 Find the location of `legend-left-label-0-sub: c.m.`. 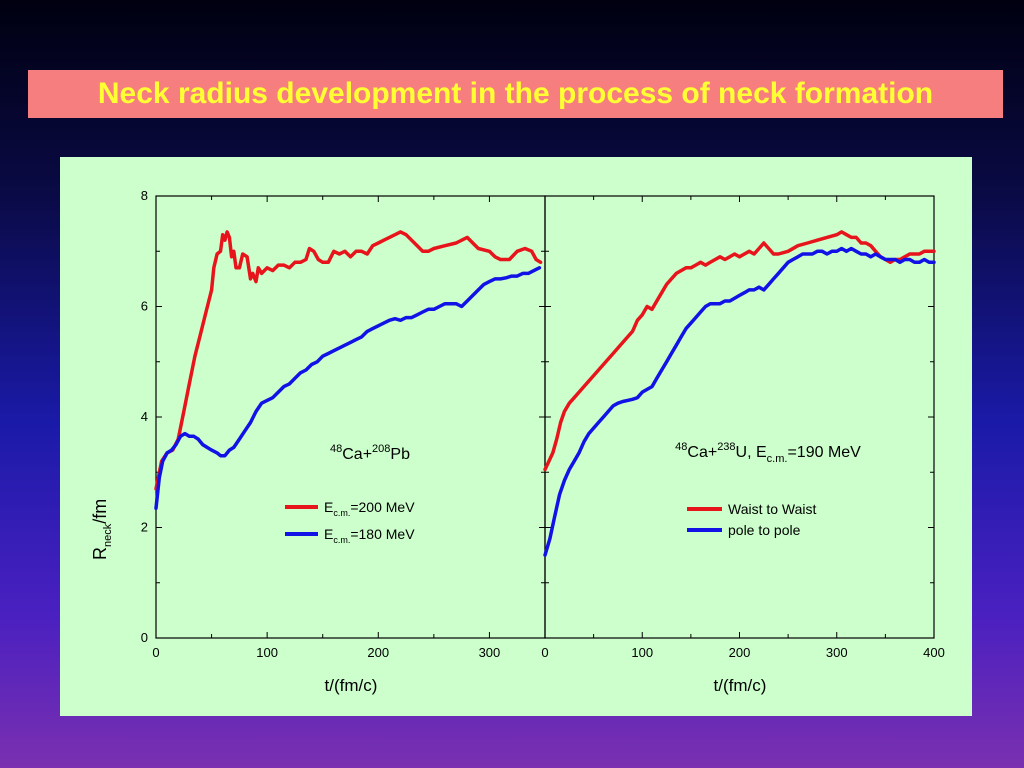

legend-left-label-0-sub: c.m. is located at coordinates (341, 513).